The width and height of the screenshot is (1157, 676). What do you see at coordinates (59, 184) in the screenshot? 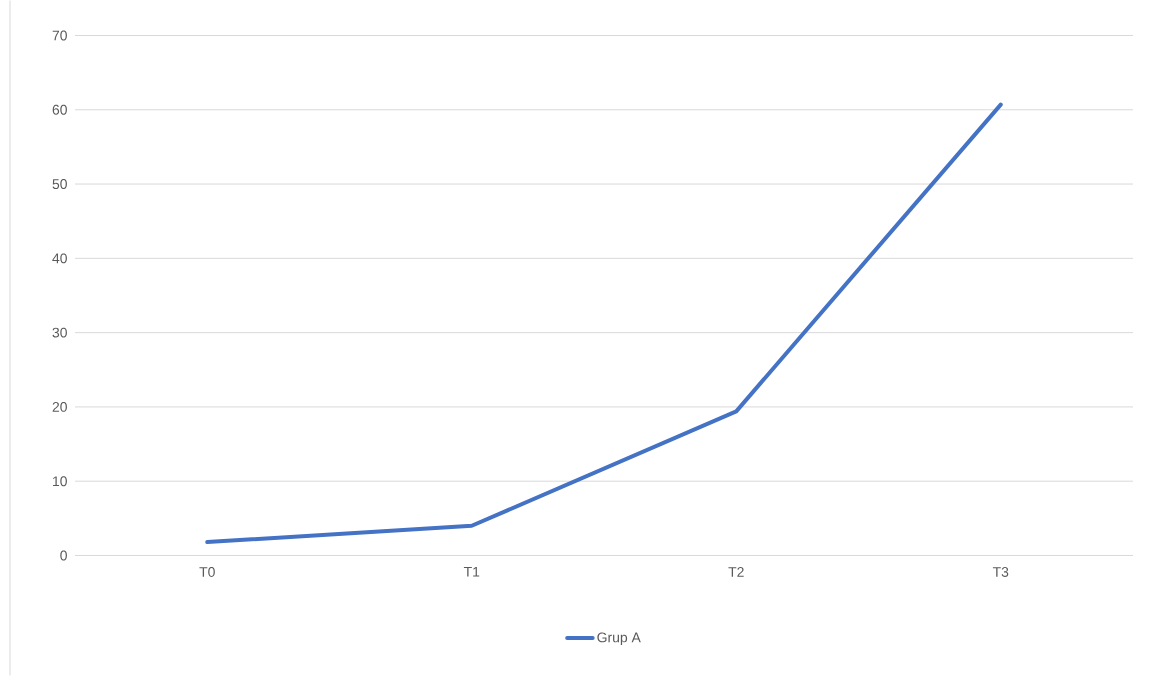
I see `y-tick-label: 50` at bounding box center [59, 184].